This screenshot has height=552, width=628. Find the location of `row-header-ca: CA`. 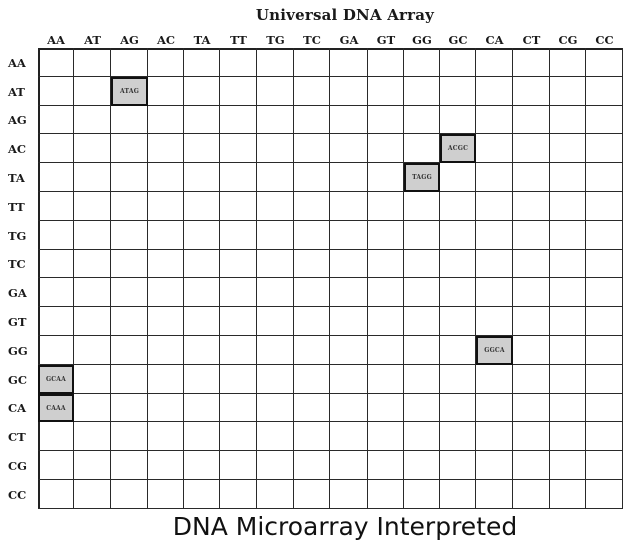

row-header-ca: CA is located at coordinates (17, 408).